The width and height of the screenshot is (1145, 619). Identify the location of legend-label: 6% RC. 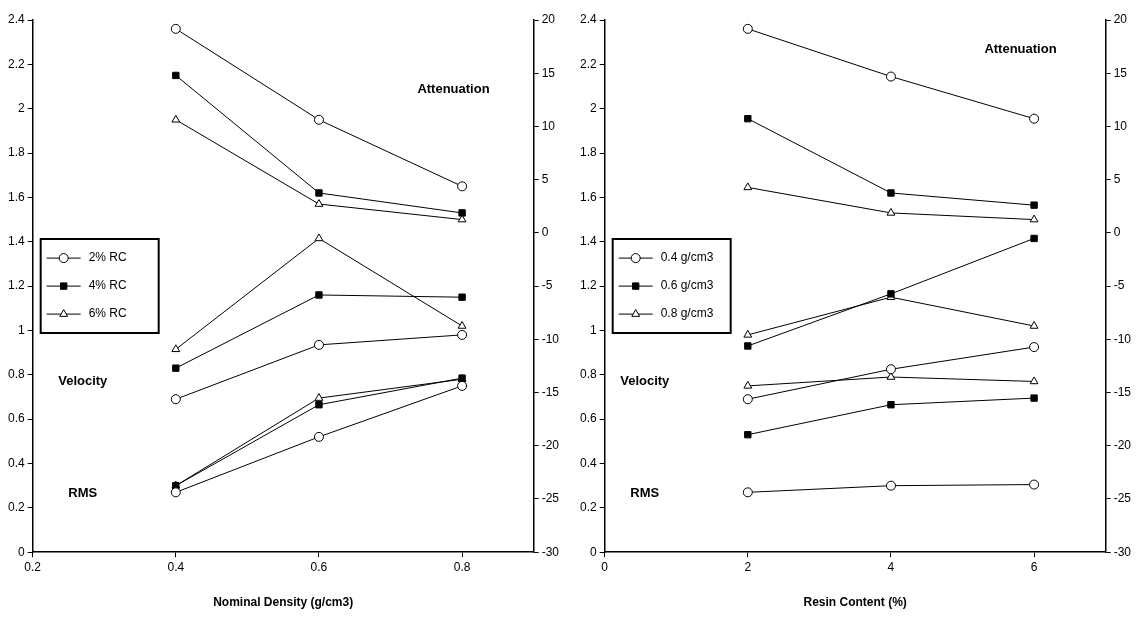
(108, 313).